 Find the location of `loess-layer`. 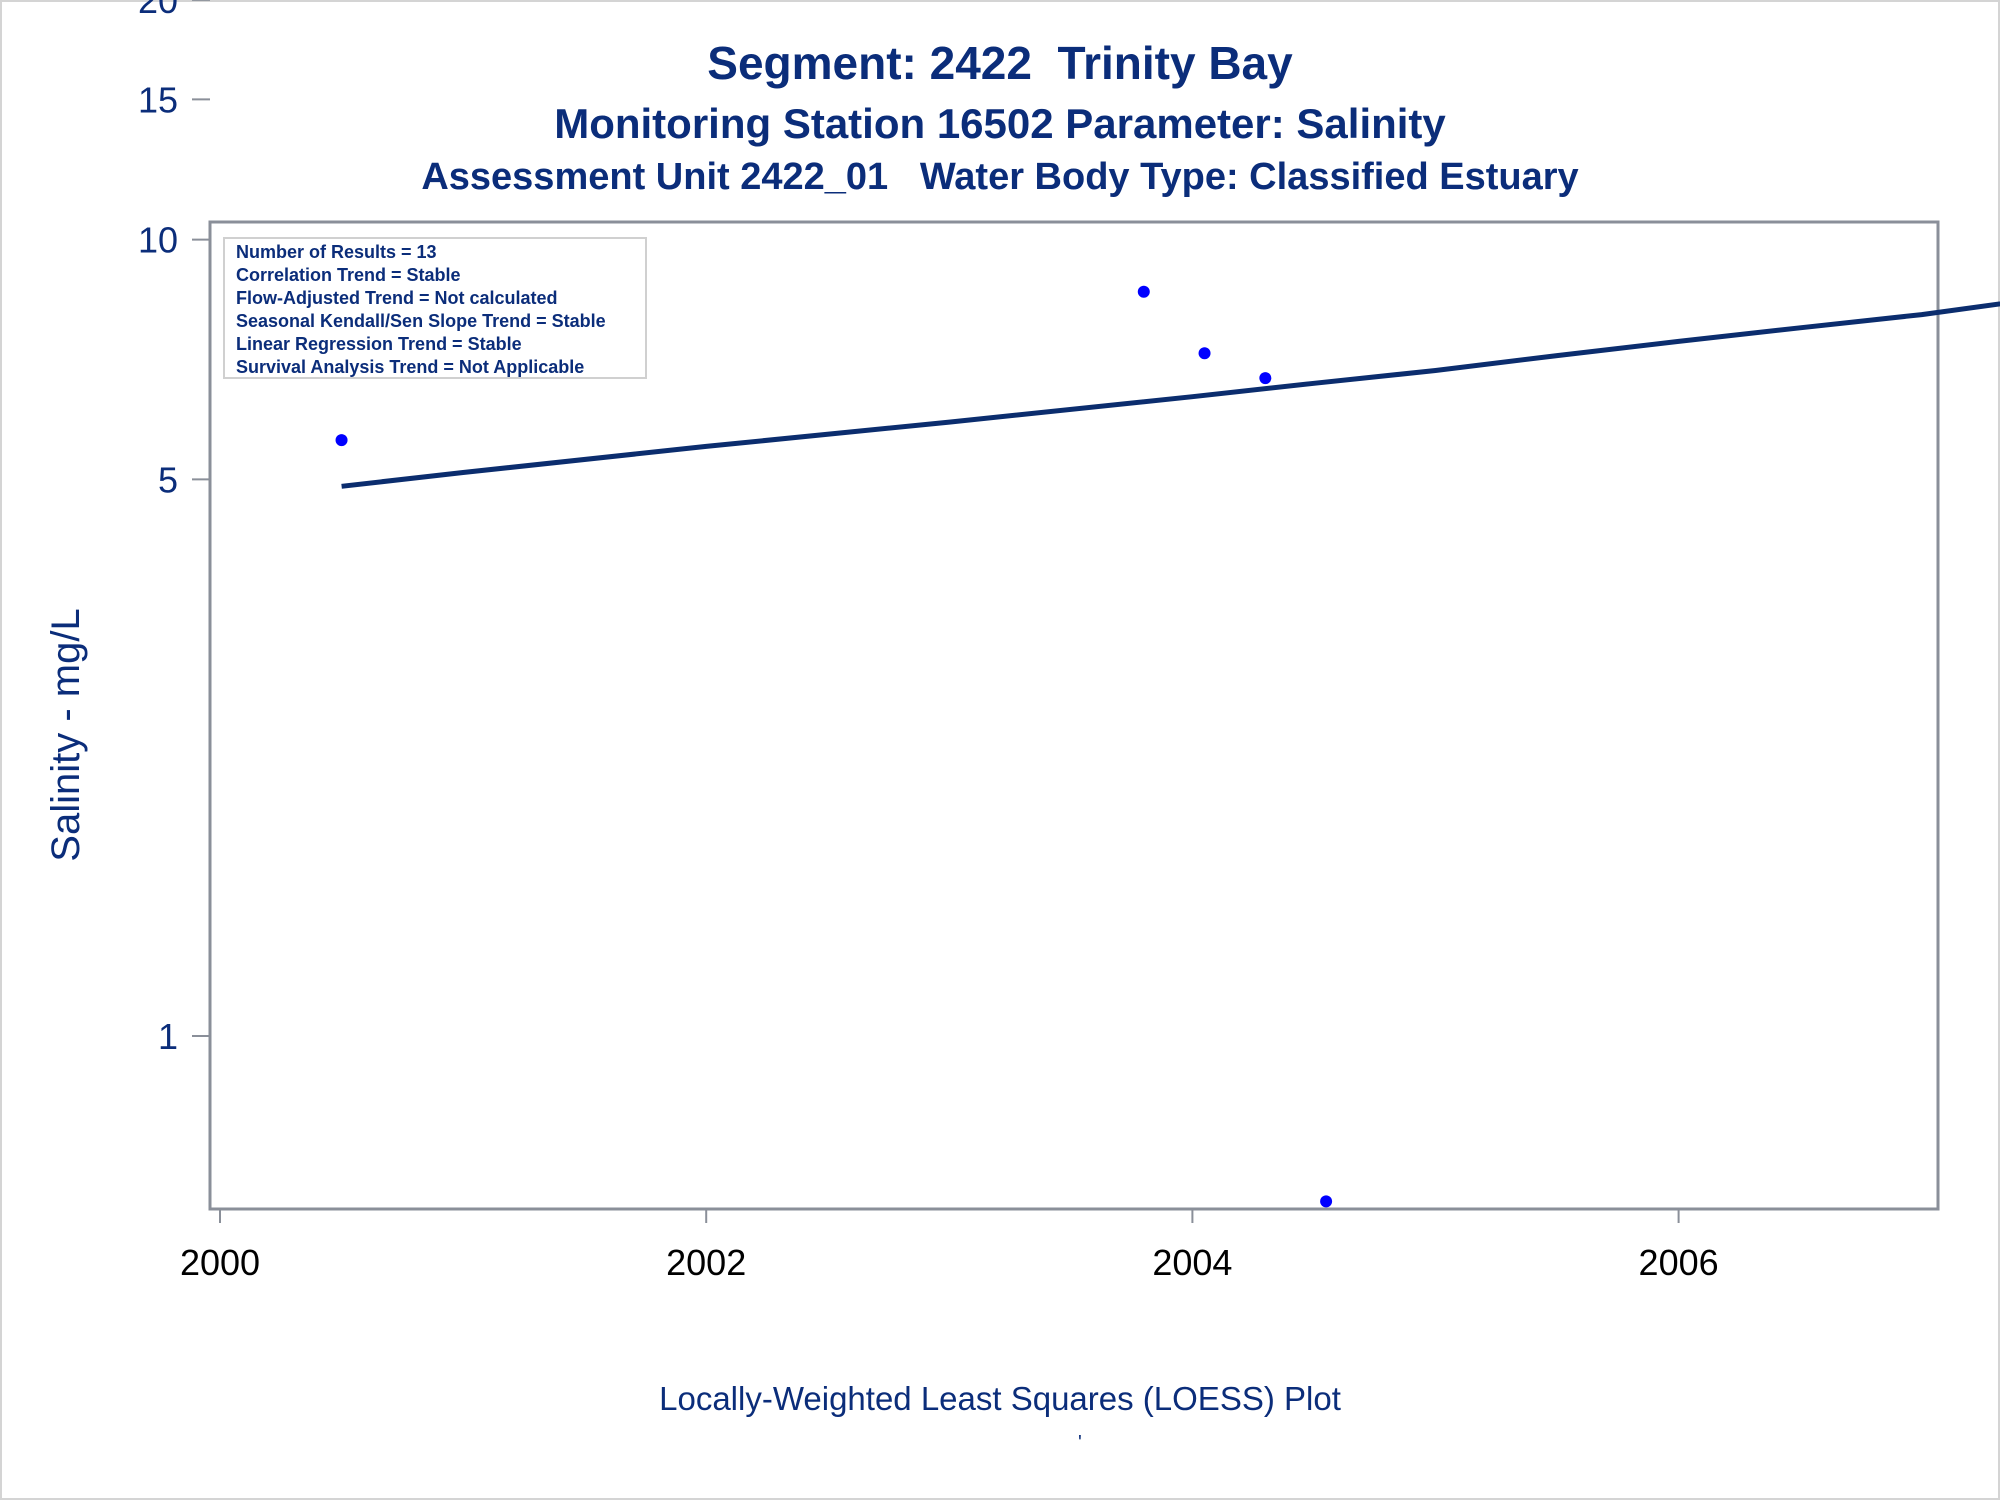

loess-layer is located at coordinates (1170, 395).